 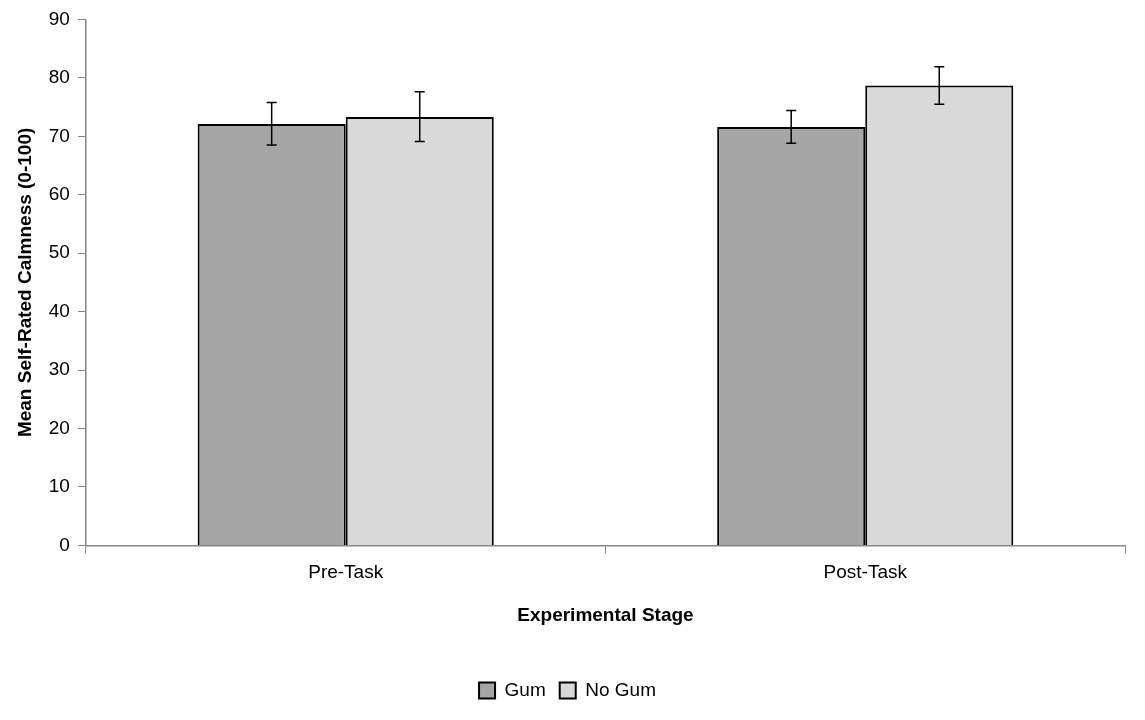 I want to click on y-tick-label: 10, so click(x=59, y=486).